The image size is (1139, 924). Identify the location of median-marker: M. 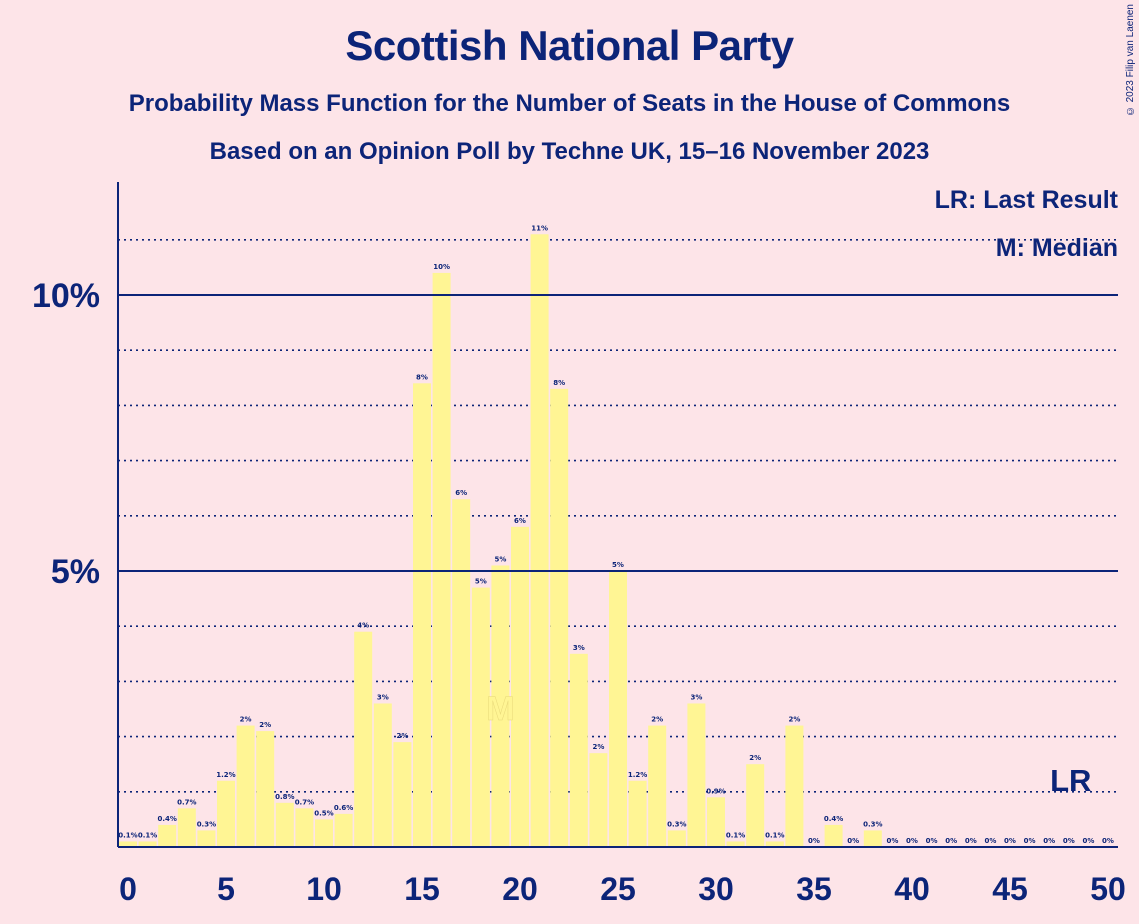
(500, 709).